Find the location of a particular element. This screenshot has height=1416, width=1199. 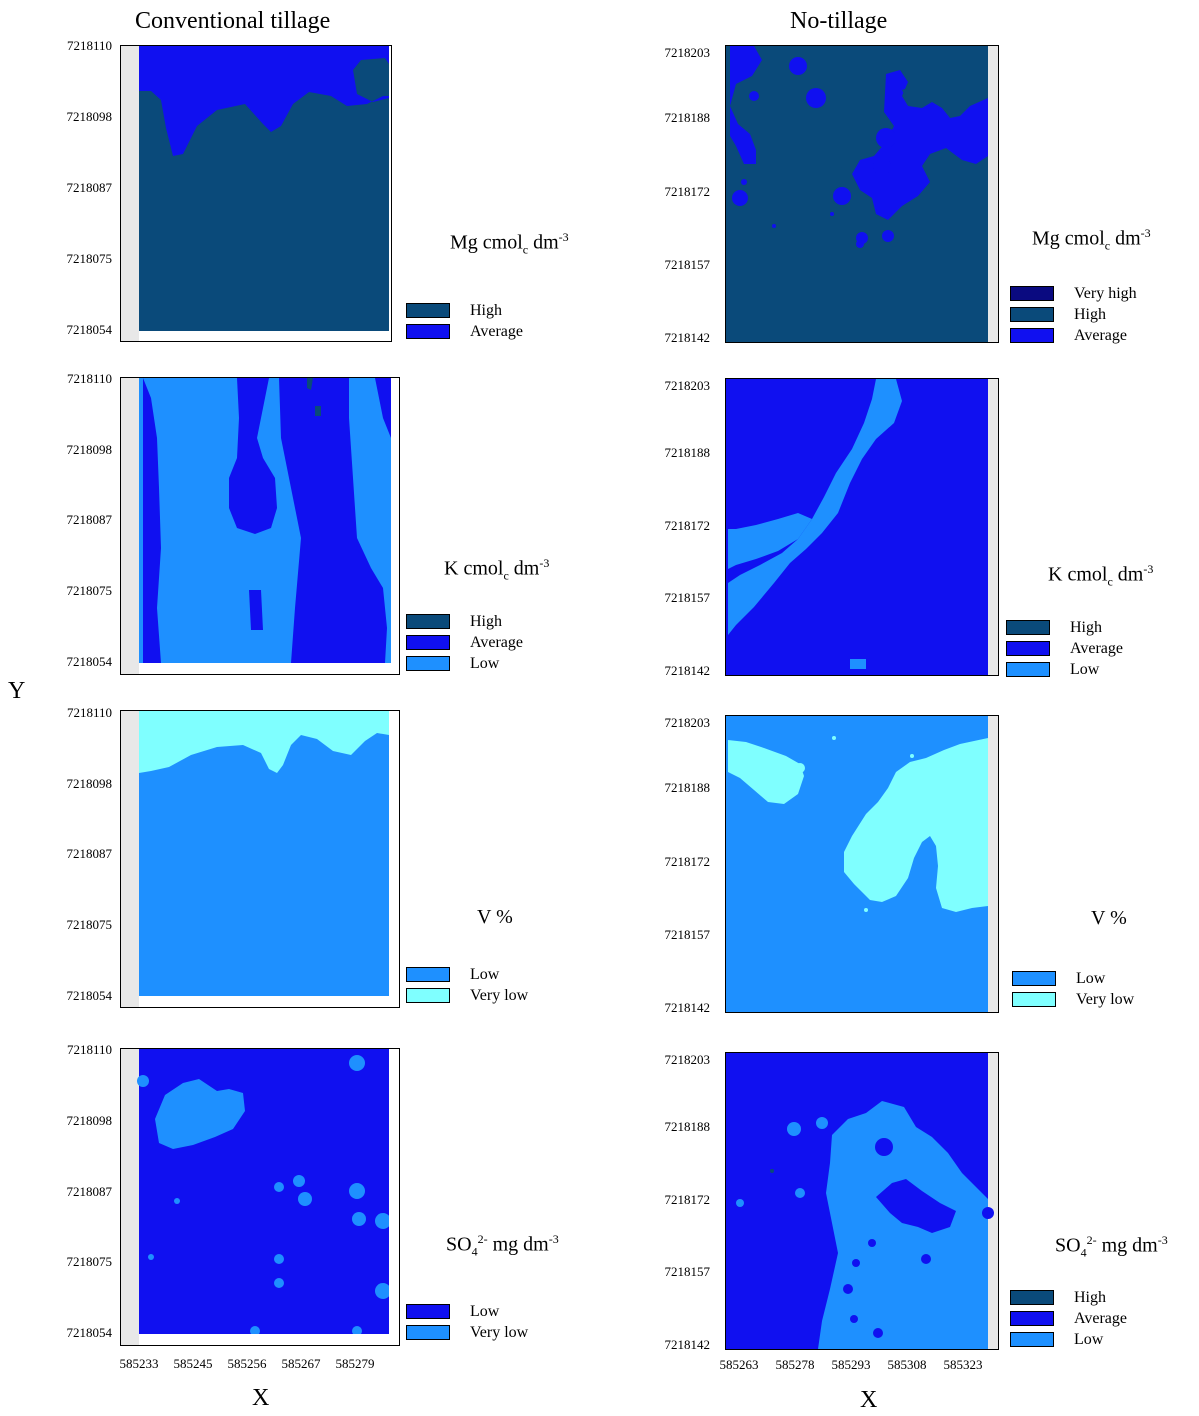

x-tick-ct-2: 585256 is located at coordinates (247, 1363).